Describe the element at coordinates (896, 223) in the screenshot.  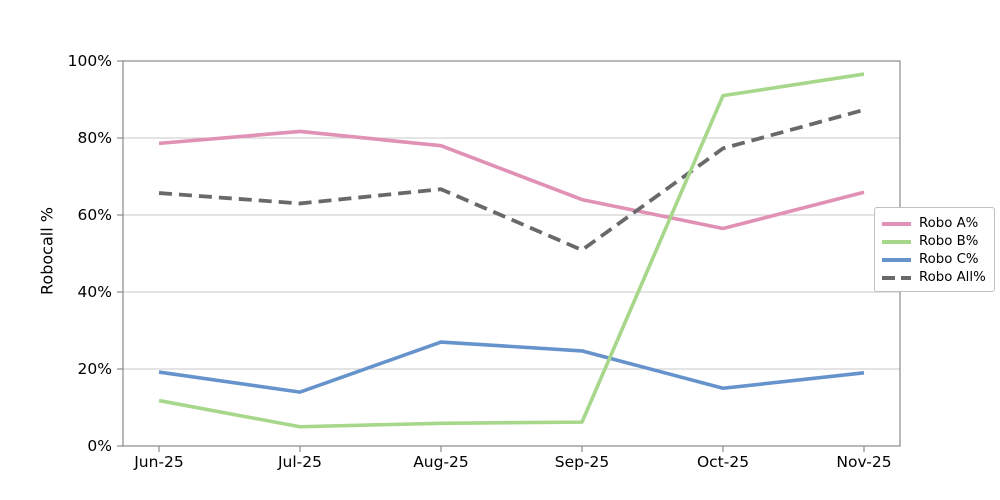
I see `legend-line-sample-robo-a` at that location.